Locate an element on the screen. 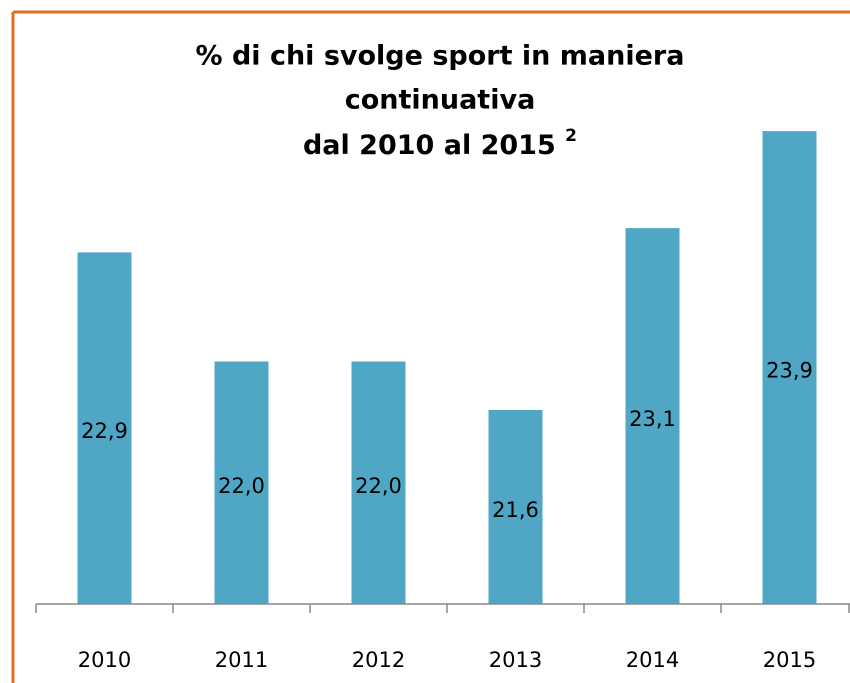 The image size is (850, 683). title-superscript: 2 is located at coordinates (571, 136).